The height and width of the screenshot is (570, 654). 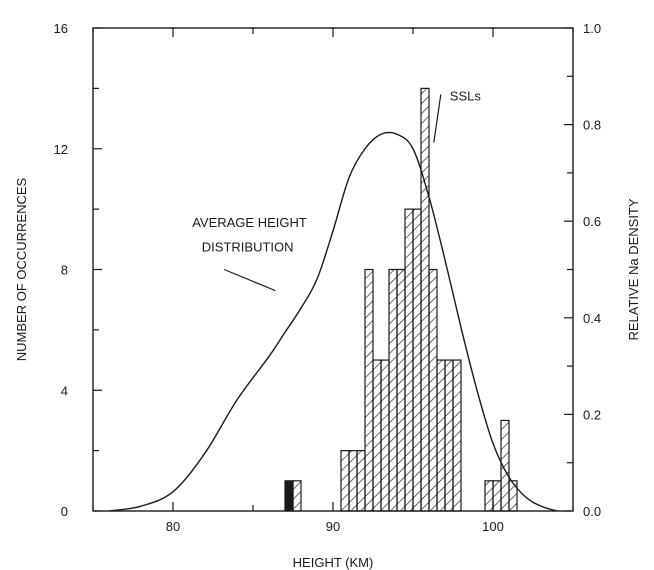 What do you see at coordinates (592, 511) in the screenshot?
I see `y2-tick-label: 0.0` at bounding box center [592, 511].